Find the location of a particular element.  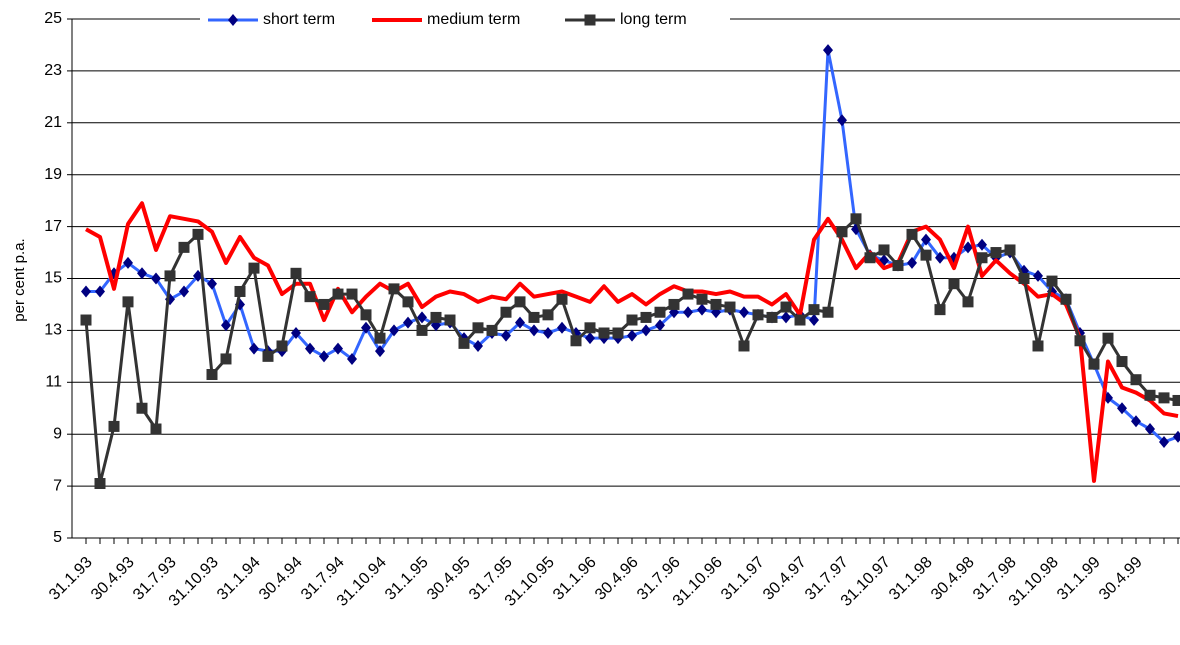

x-tick-label: 31.1.97 is located at coordinates (743, 579).